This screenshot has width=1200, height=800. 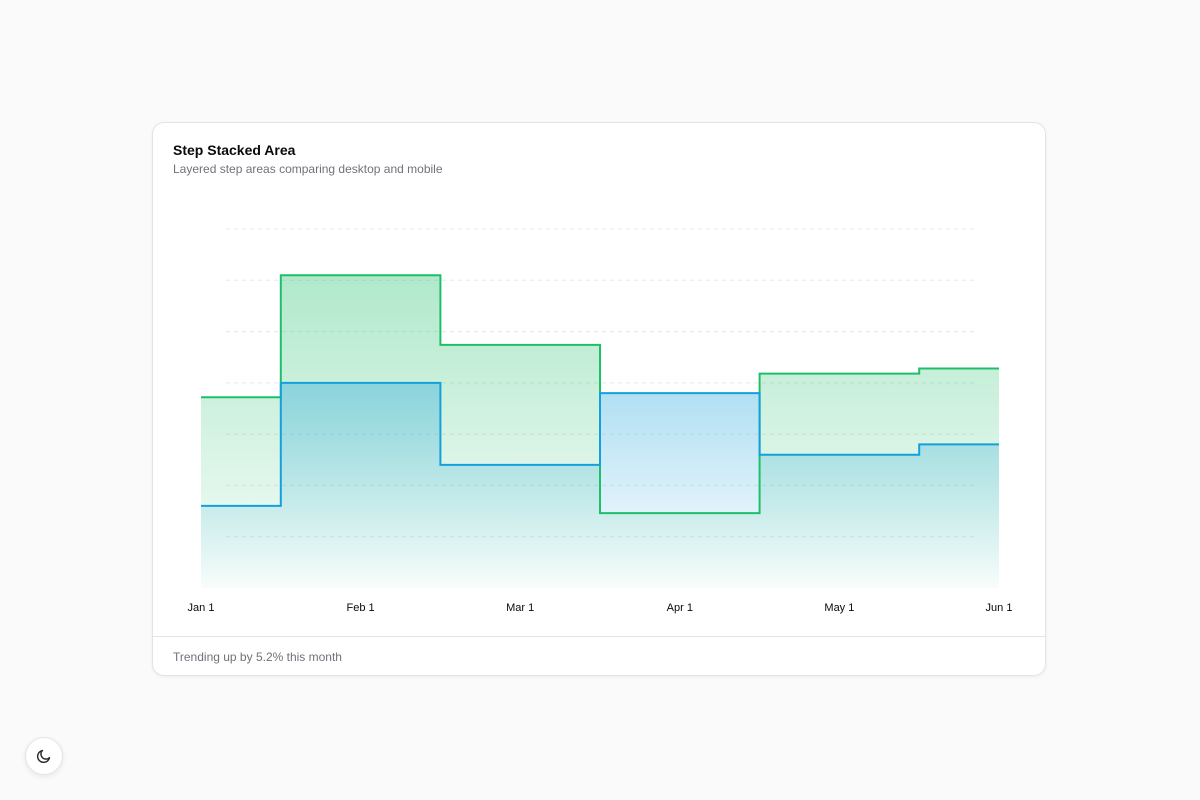 I want to click on theme-toggle, so click(x=44, y=756).